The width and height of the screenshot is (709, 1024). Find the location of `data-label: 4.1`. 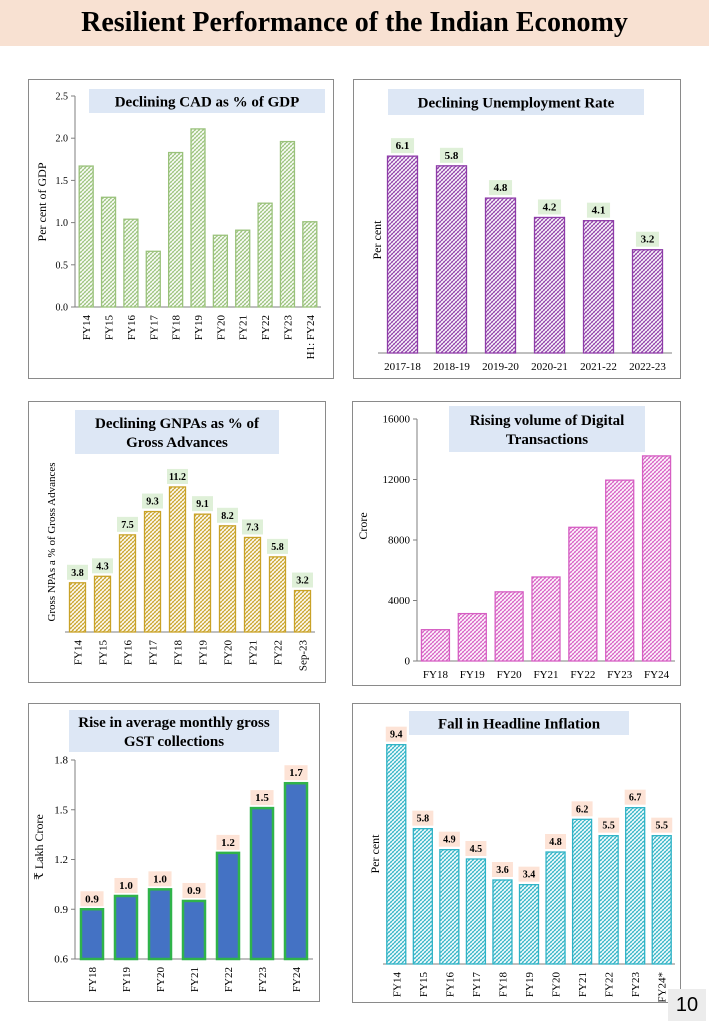

data-label: 4.1 is located at coordinates (599, 211).